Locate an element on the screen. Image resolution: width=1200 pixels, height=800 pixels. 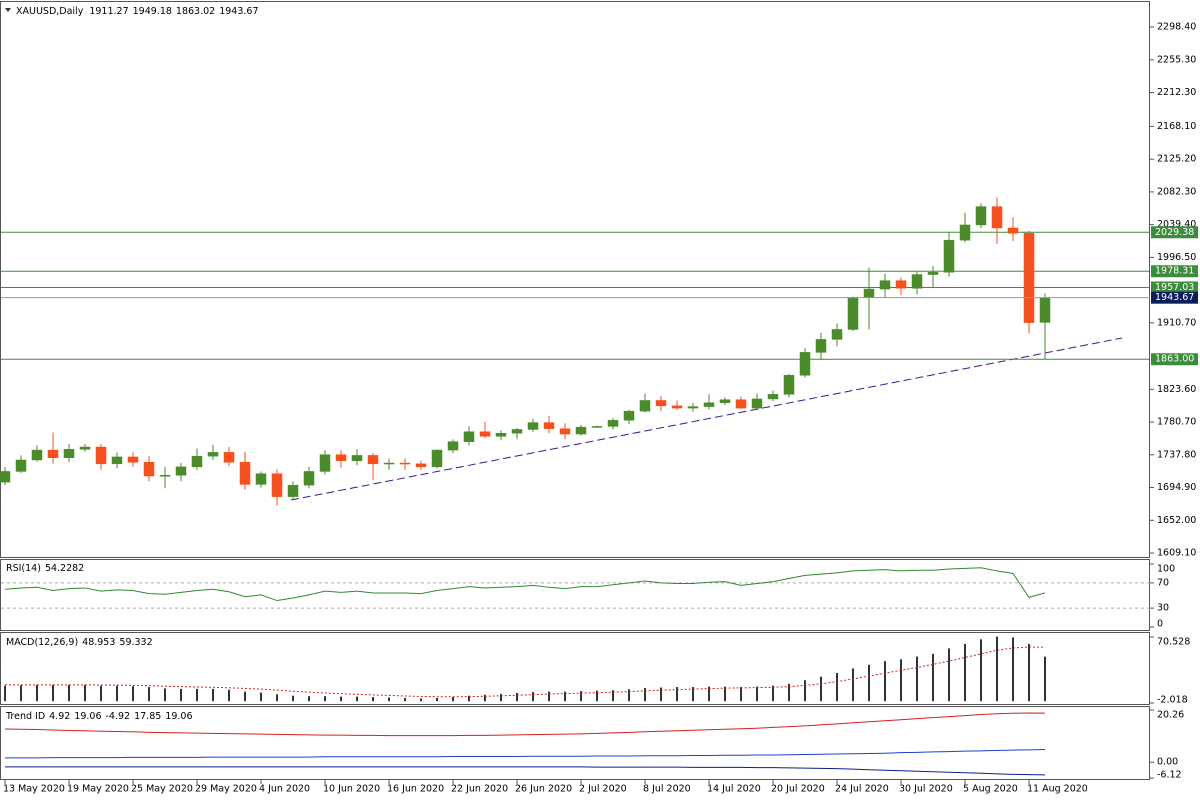
x-tick-label: 5 Aug 2020 is located at coordinates (990, 789).